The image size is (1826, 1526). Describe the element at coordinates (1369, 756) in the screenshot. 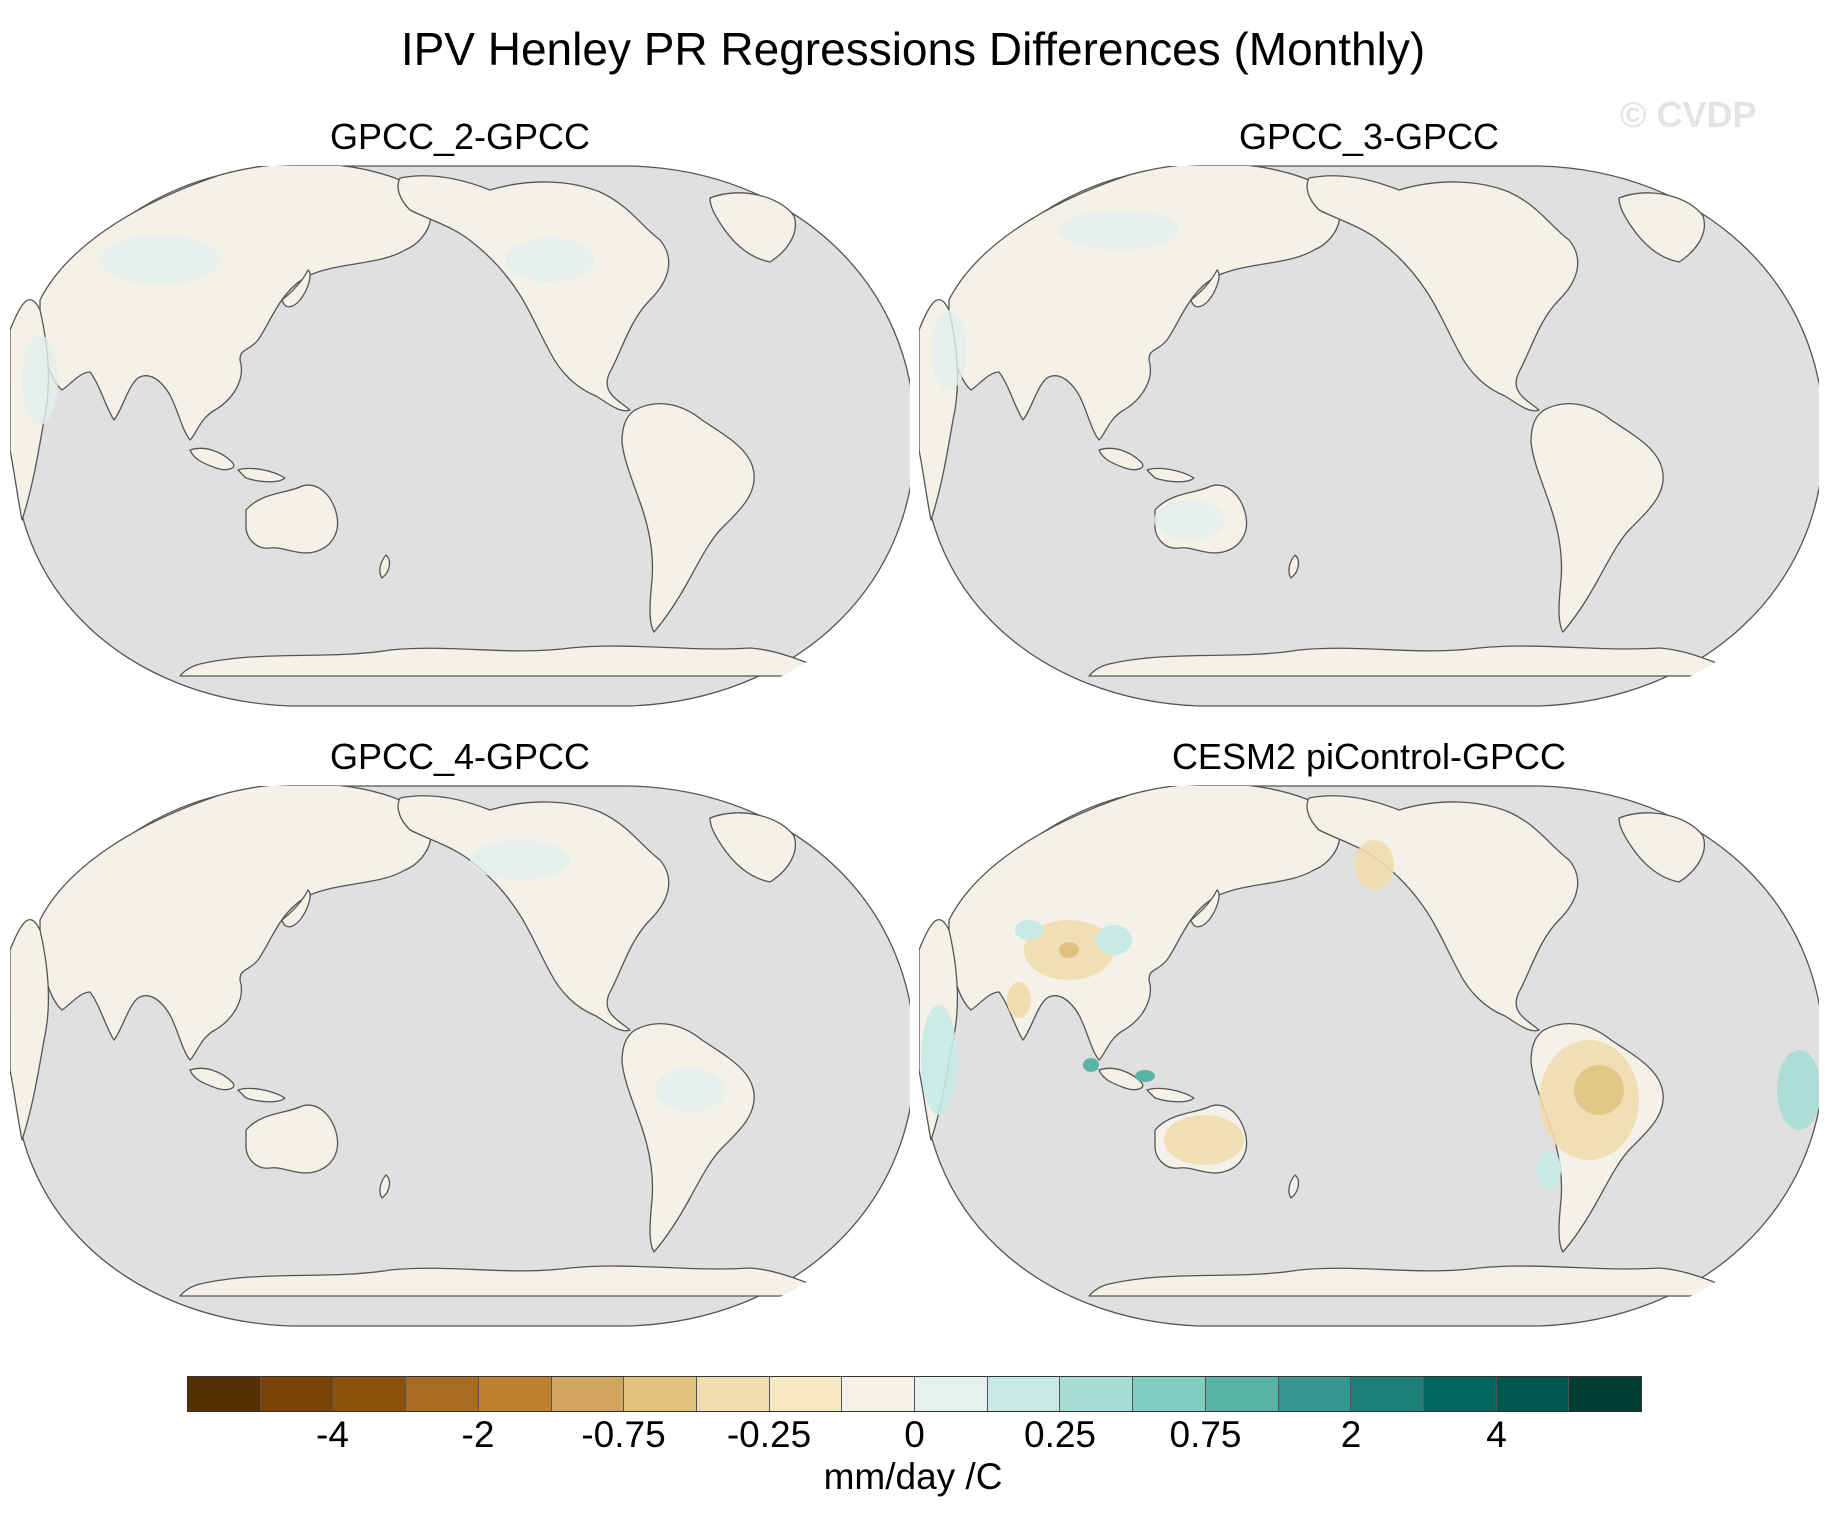

I see `panel-title-4: CESM2 piControl-GPCC` at that location.